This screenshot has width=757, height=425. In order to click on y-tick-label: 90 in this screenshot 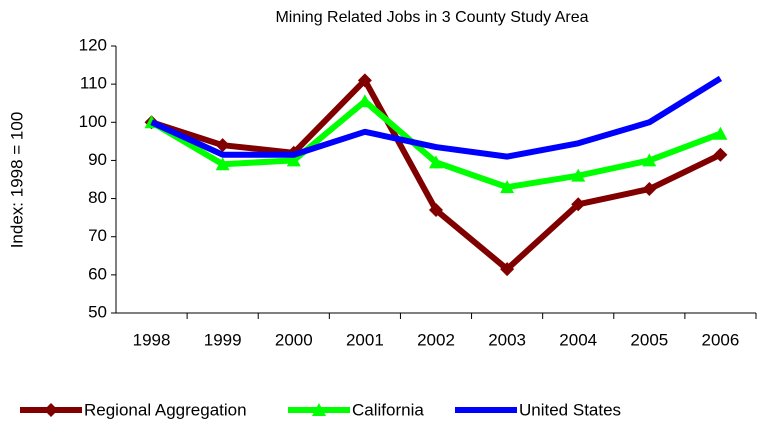, I will do `click(97, 159)`.